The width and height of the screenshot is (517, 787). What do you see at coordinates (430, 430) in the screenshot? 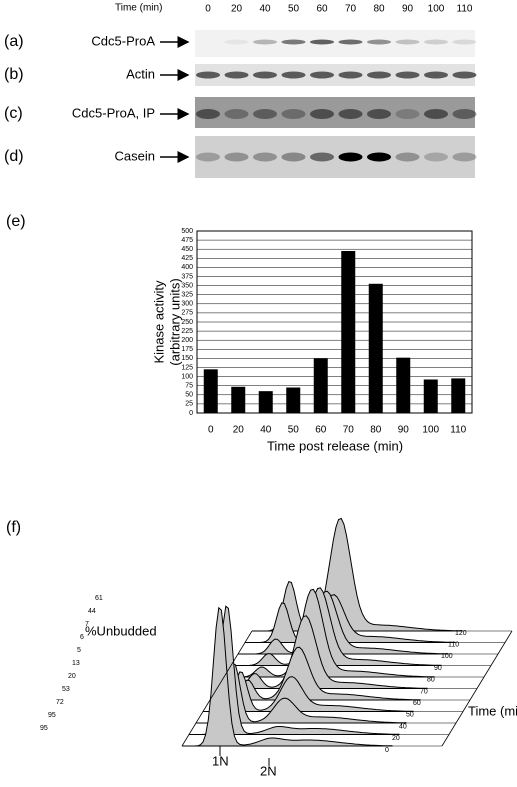
I see `x-tick-label: 100` at bounding box center [430, 430].